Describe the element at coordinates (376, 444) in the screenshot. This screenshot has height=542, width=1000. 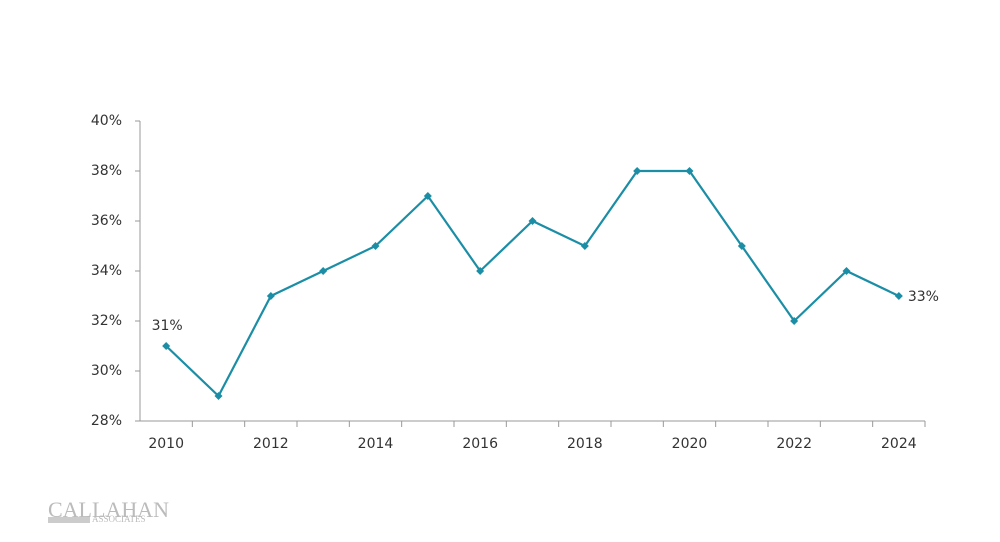
I see `x-tick-label: 2014` at that location.